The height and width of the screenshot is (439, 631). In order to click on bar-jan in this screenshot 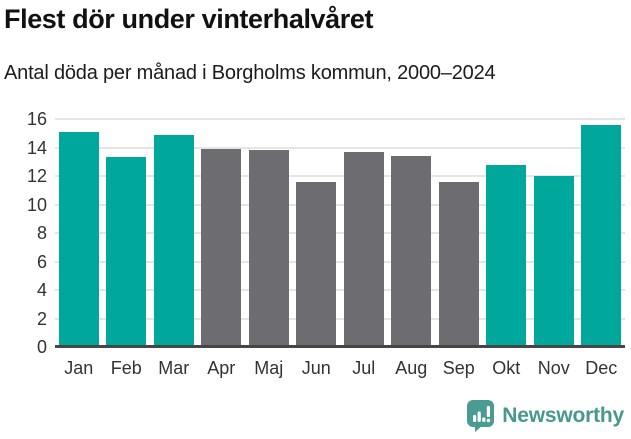, I will do `click(78, 239)`.